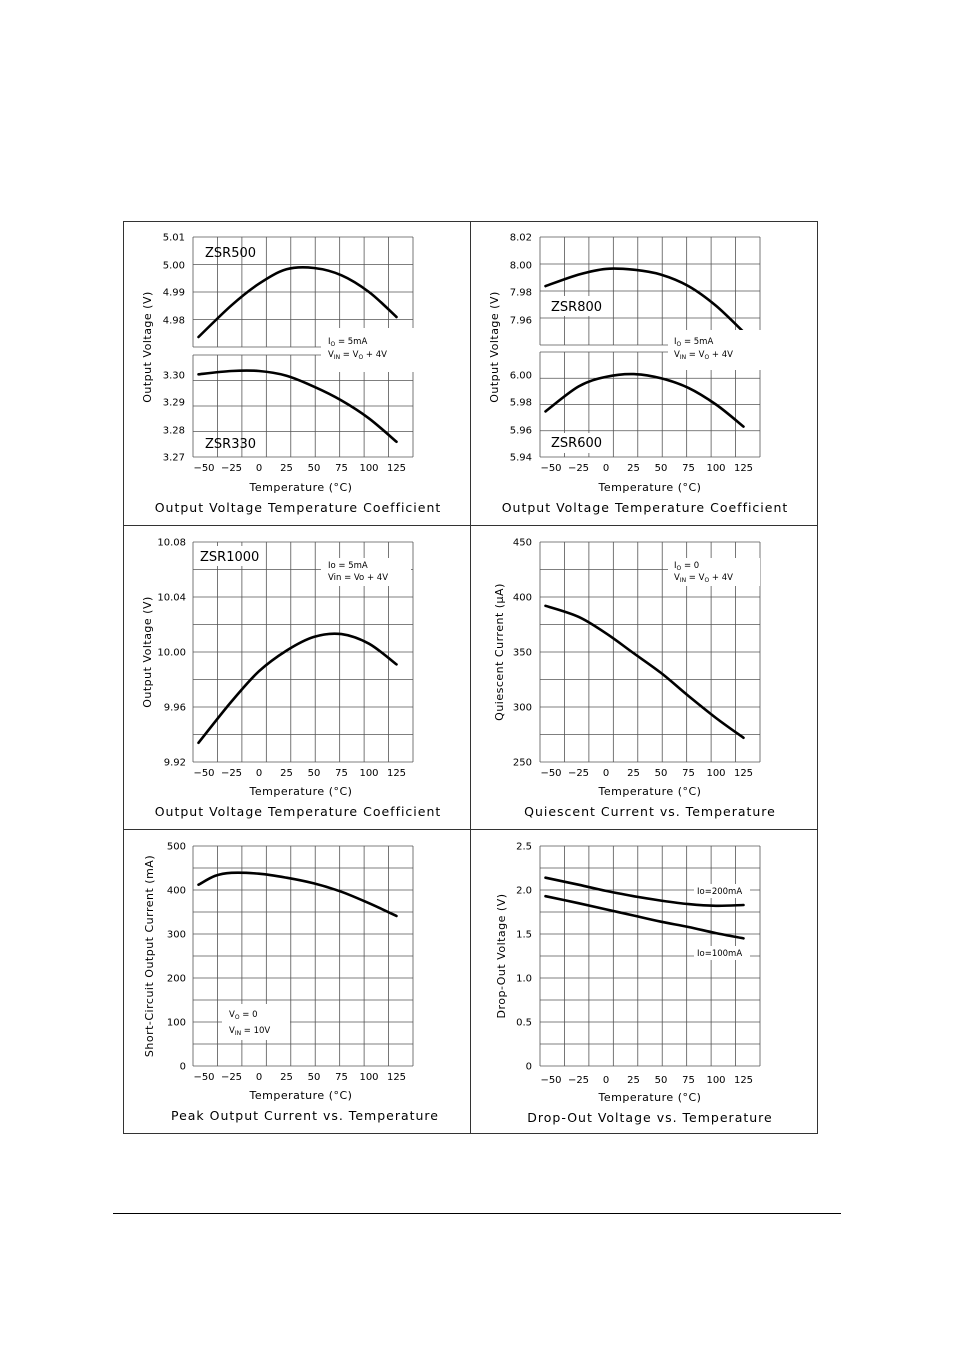  What do you see at coordinates (644, 892) in the screenshot?
I see `series-line-io-200ma` at bounding box center [644, 892].